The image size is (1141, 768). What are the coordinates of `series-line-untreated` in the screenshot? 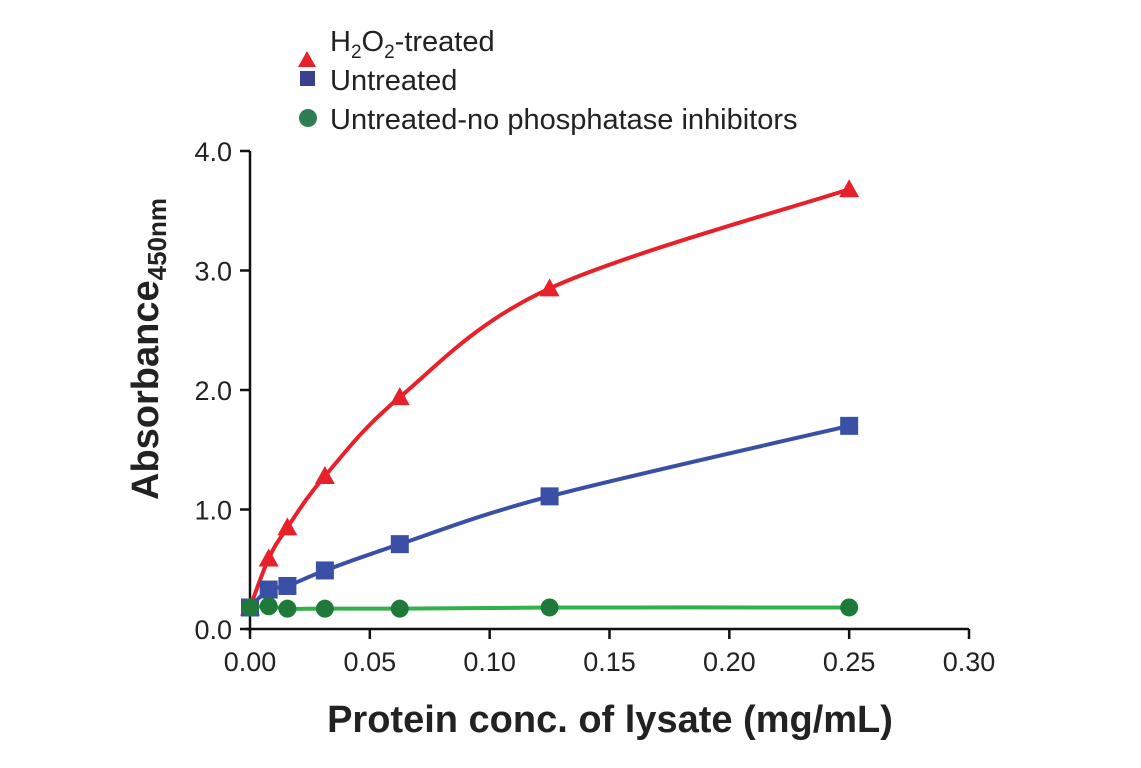 It's located at (549, 516).